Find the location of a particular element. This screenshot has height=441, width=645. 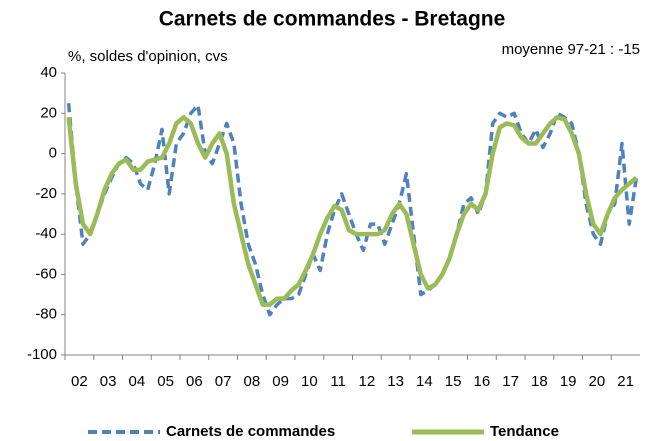

subtitle: %, soldes d'opinion, cvs is located at coordinates (148, 56).